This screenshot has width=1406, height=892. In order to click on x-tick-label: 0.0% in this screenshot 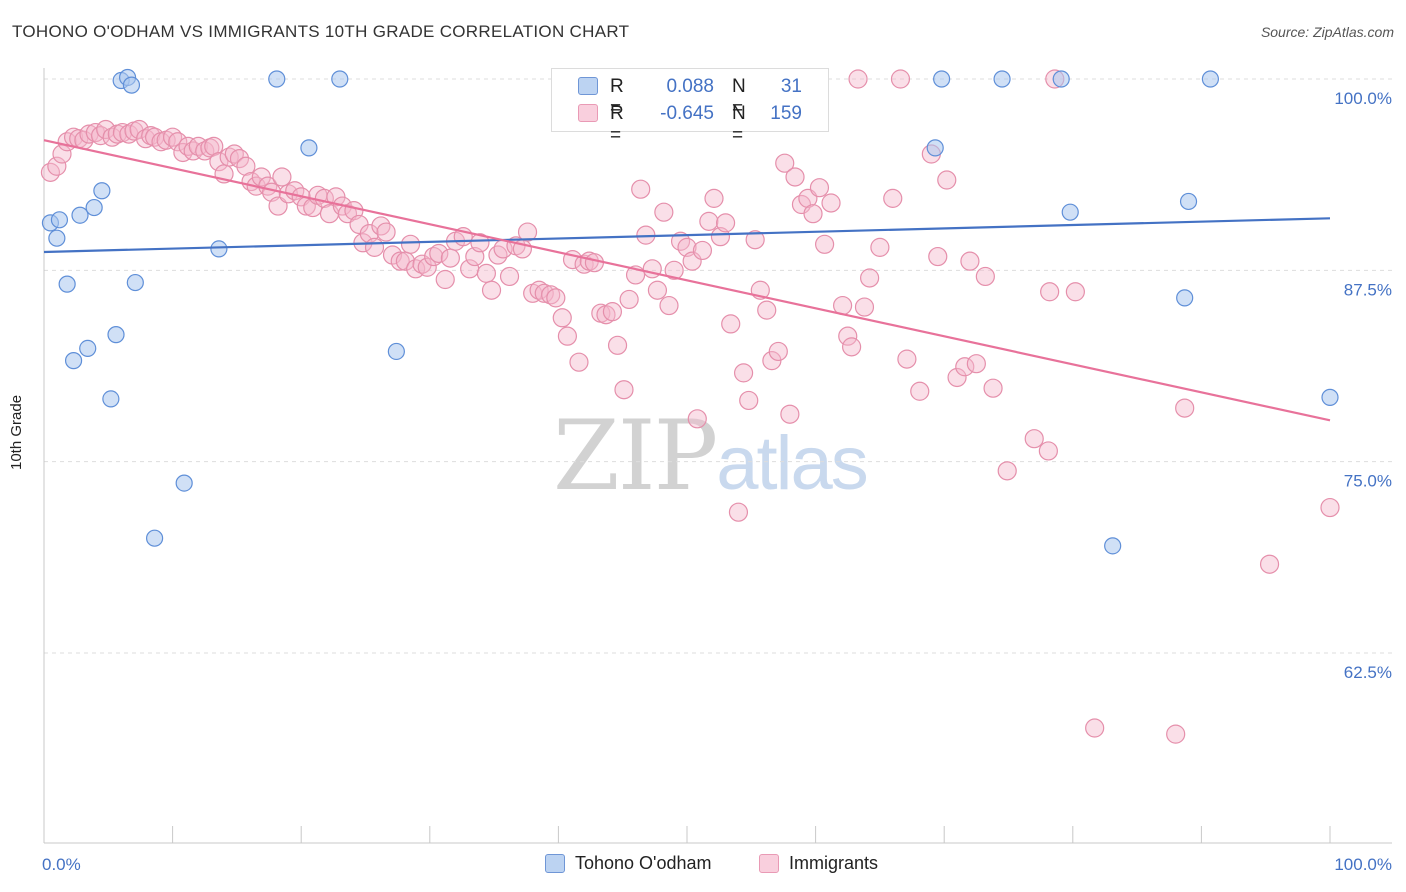, I will do `click(61, 864)`.